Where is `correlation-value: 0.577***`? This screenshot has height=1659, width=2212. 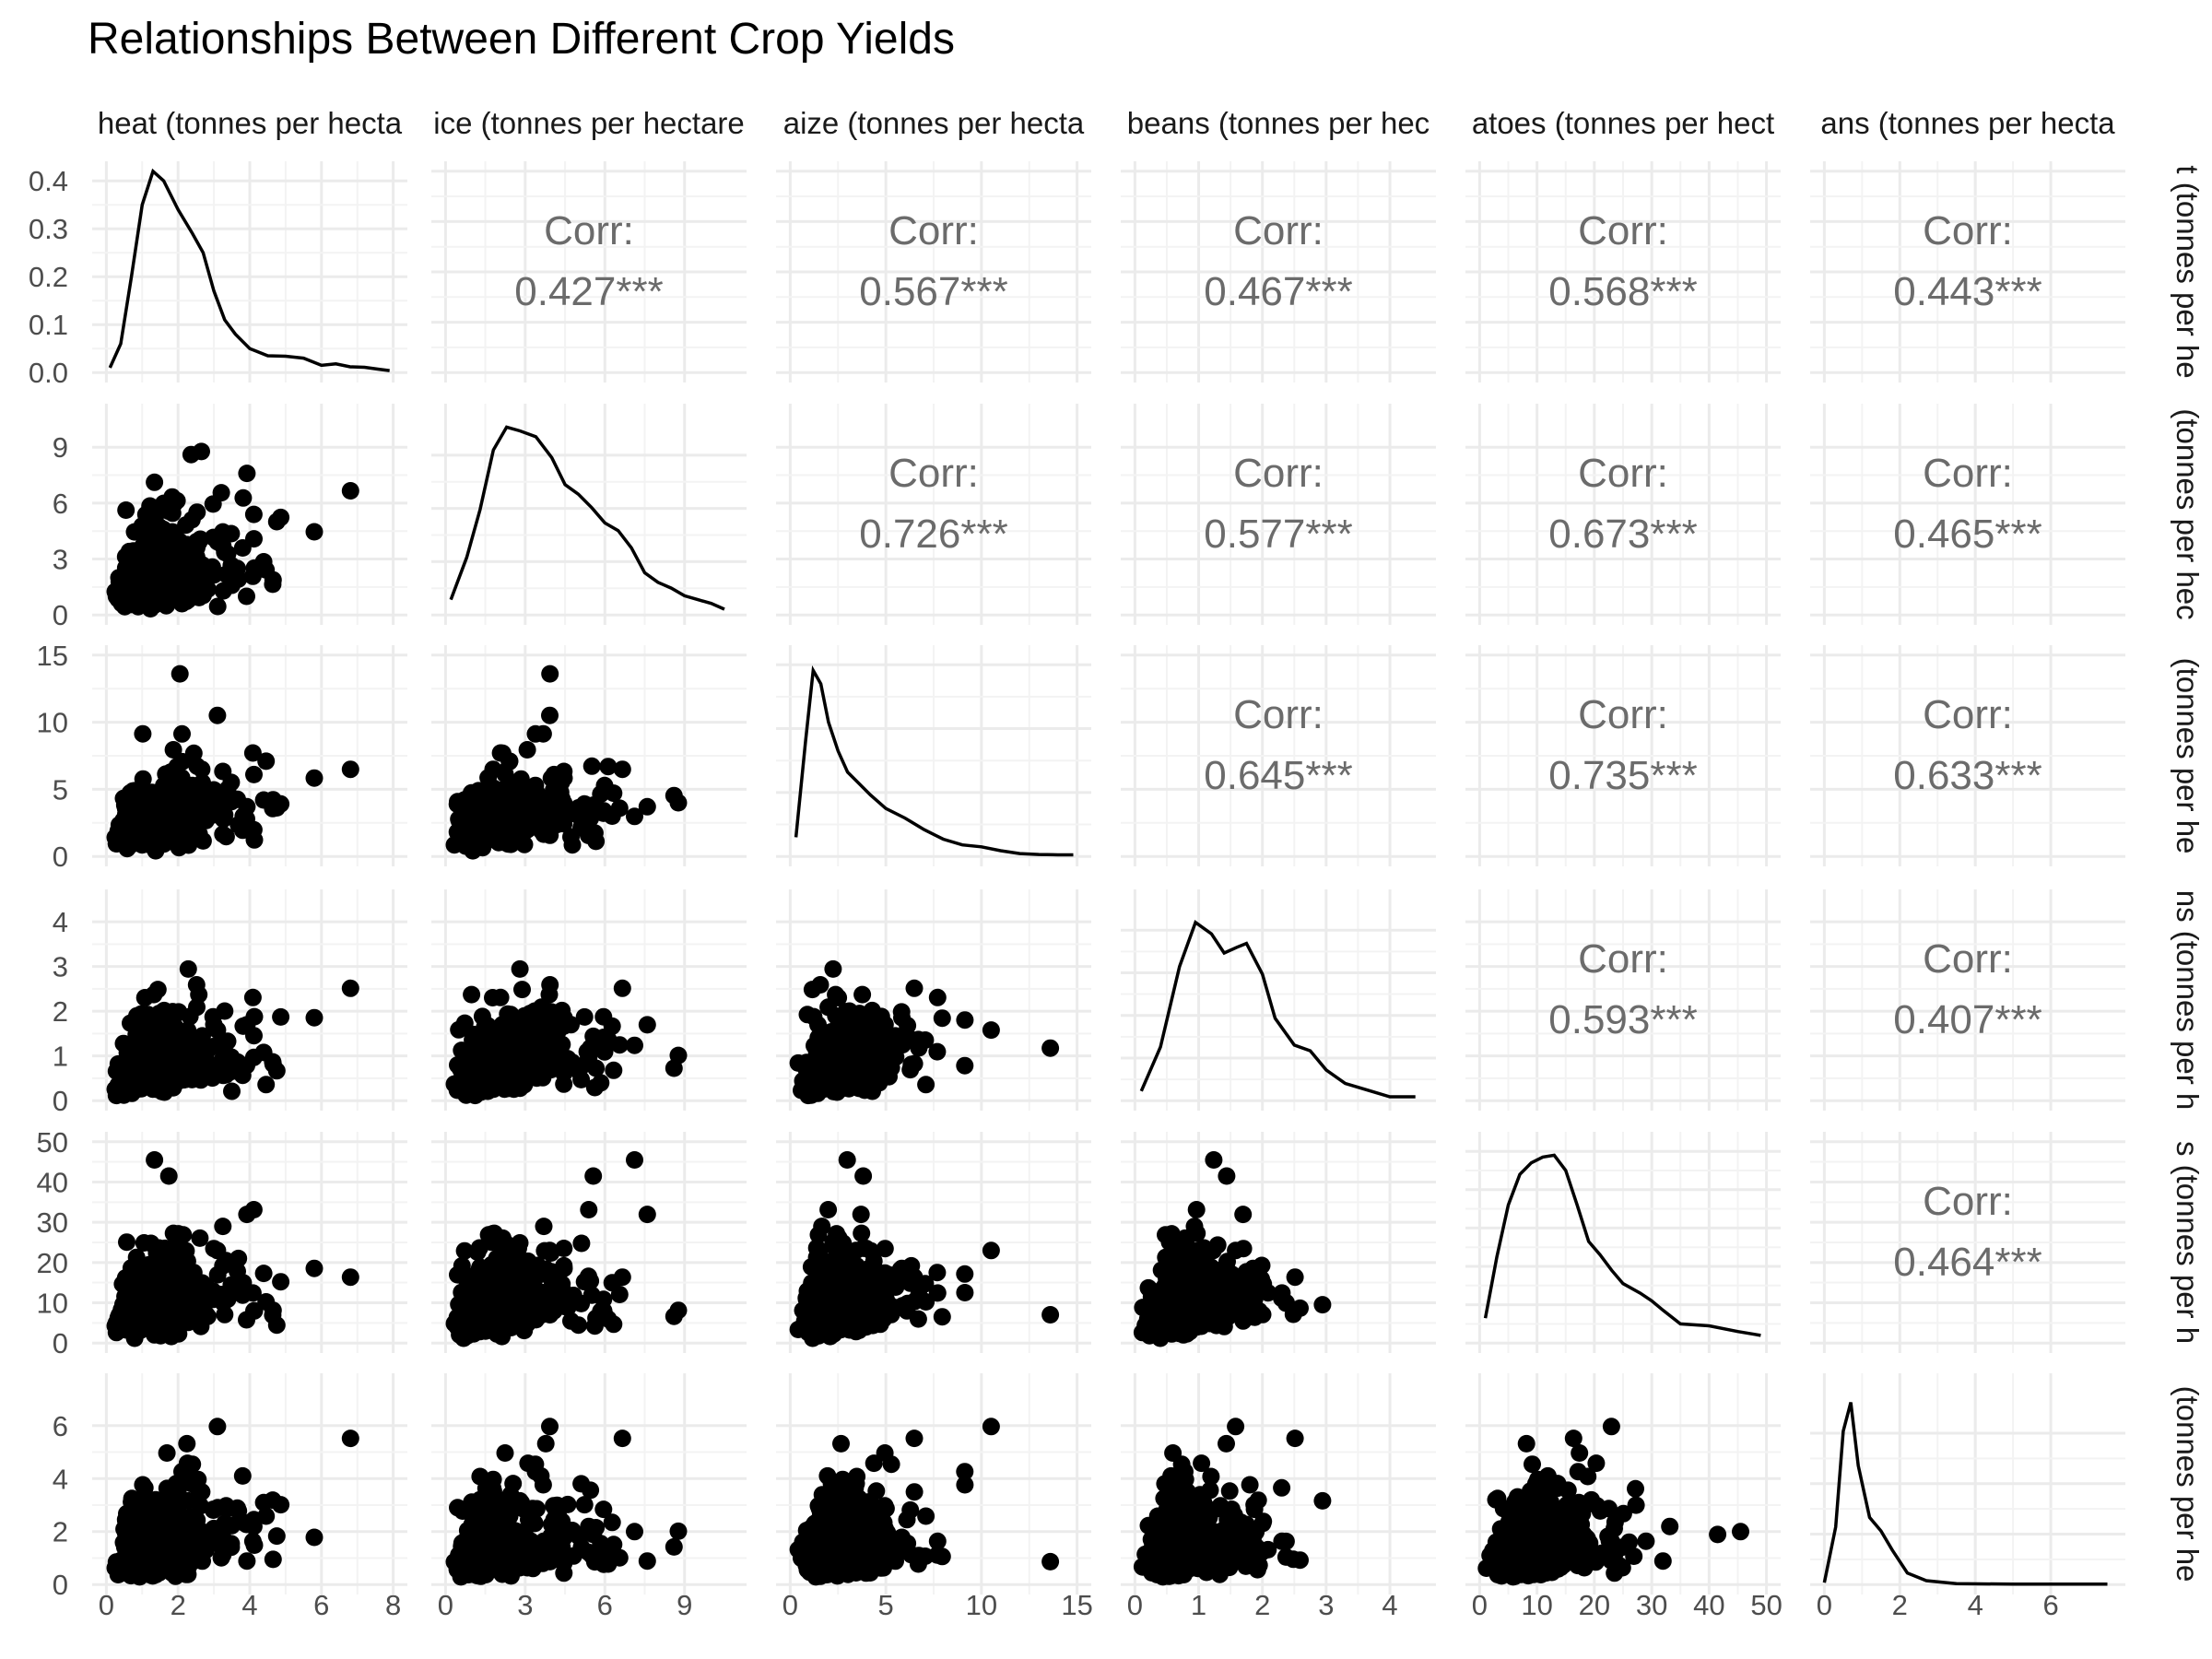 correlation-value: 0.577*** is located at coordinates (1278, 534).